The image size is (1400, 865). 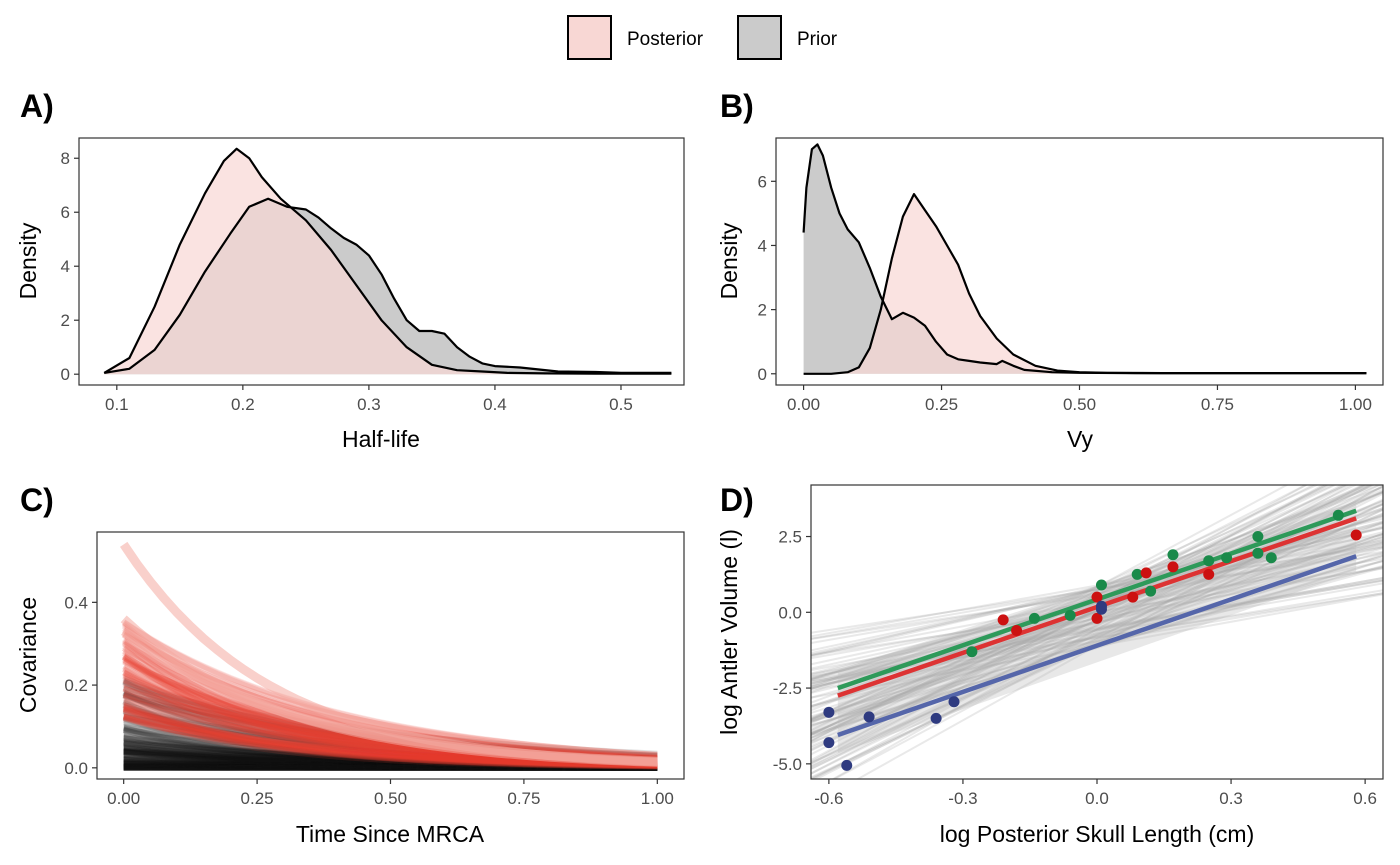 I want to click on legend-label-posterior: Posterior, so click(x=665, y=39).